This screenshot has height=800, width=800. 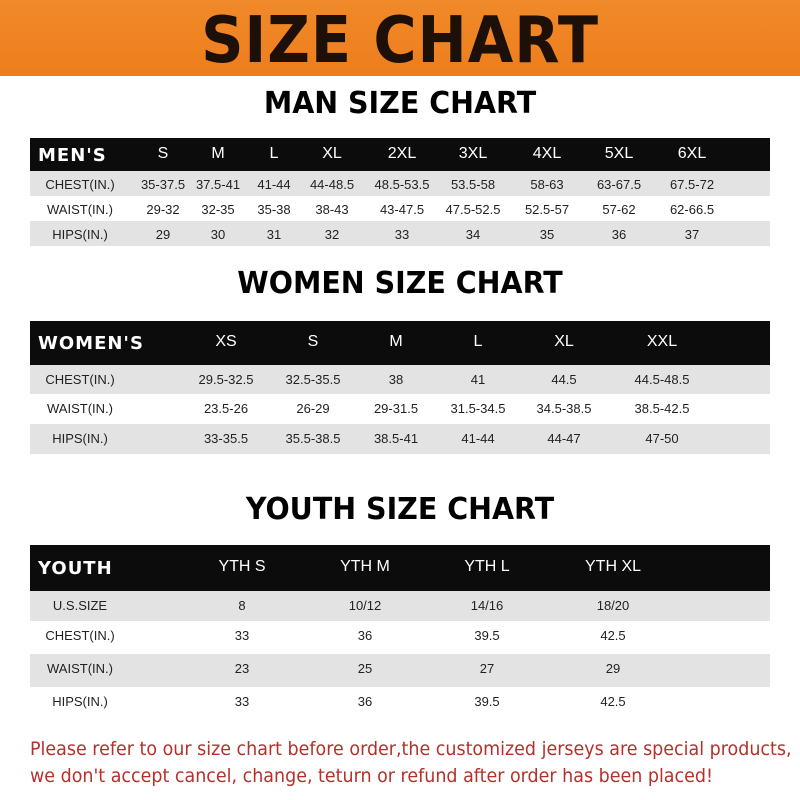 What do you see at coordinates (396, 408) in the screenshot?
I see `measurement-cell: 29-31.5` at bounding box center [396, 408].